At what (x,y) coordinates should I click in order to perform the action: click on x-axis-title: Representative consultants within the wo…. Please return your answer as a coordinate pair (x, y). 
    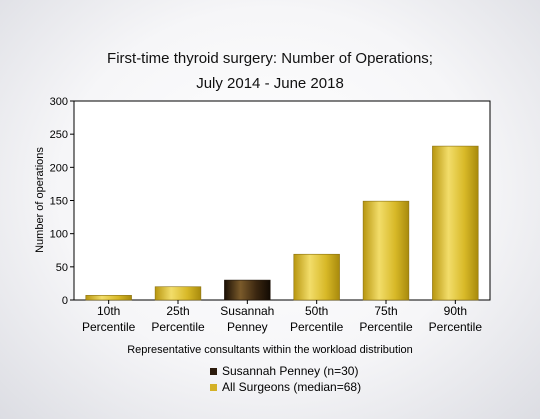
    Looking at the image, I should click on (270, 350).